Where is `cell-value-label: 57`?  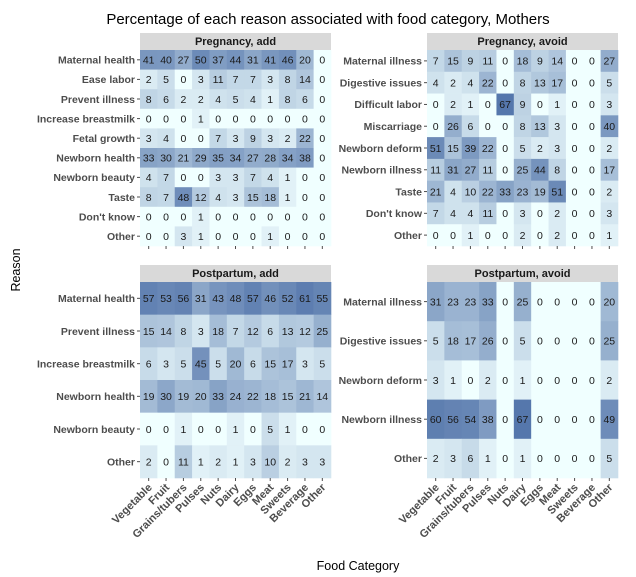
cell-value-label: 57 is located at coordinates (149, 299).